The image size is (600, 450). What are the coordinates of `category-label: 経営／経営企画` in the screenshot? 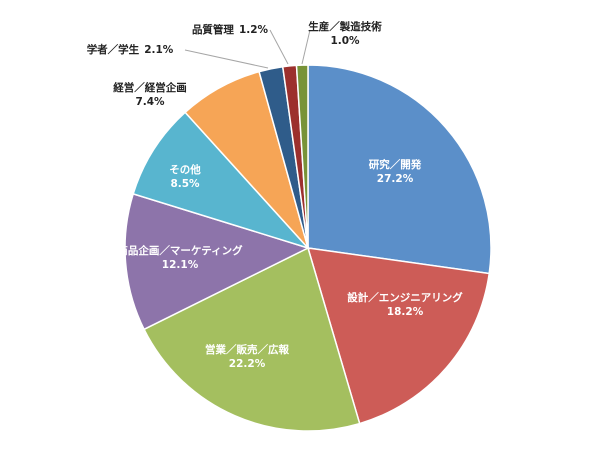 It's located at (150, 87).